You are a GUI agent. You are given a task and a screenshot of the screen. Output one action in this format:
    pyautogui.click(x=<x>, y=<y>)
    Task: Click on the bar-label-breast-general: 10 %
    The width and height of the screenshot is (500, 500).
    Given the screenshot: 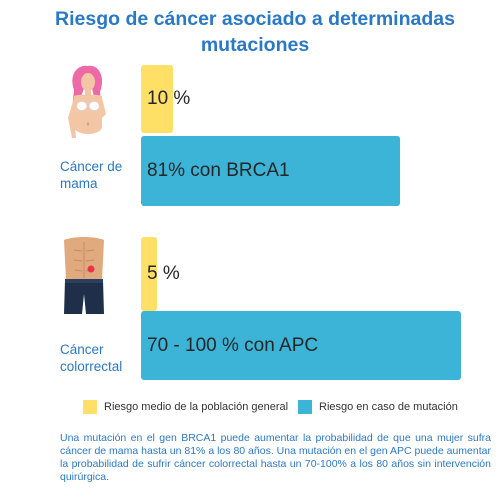 What is the action you would take?
    pyautogui.click(x=169, y=98)
    